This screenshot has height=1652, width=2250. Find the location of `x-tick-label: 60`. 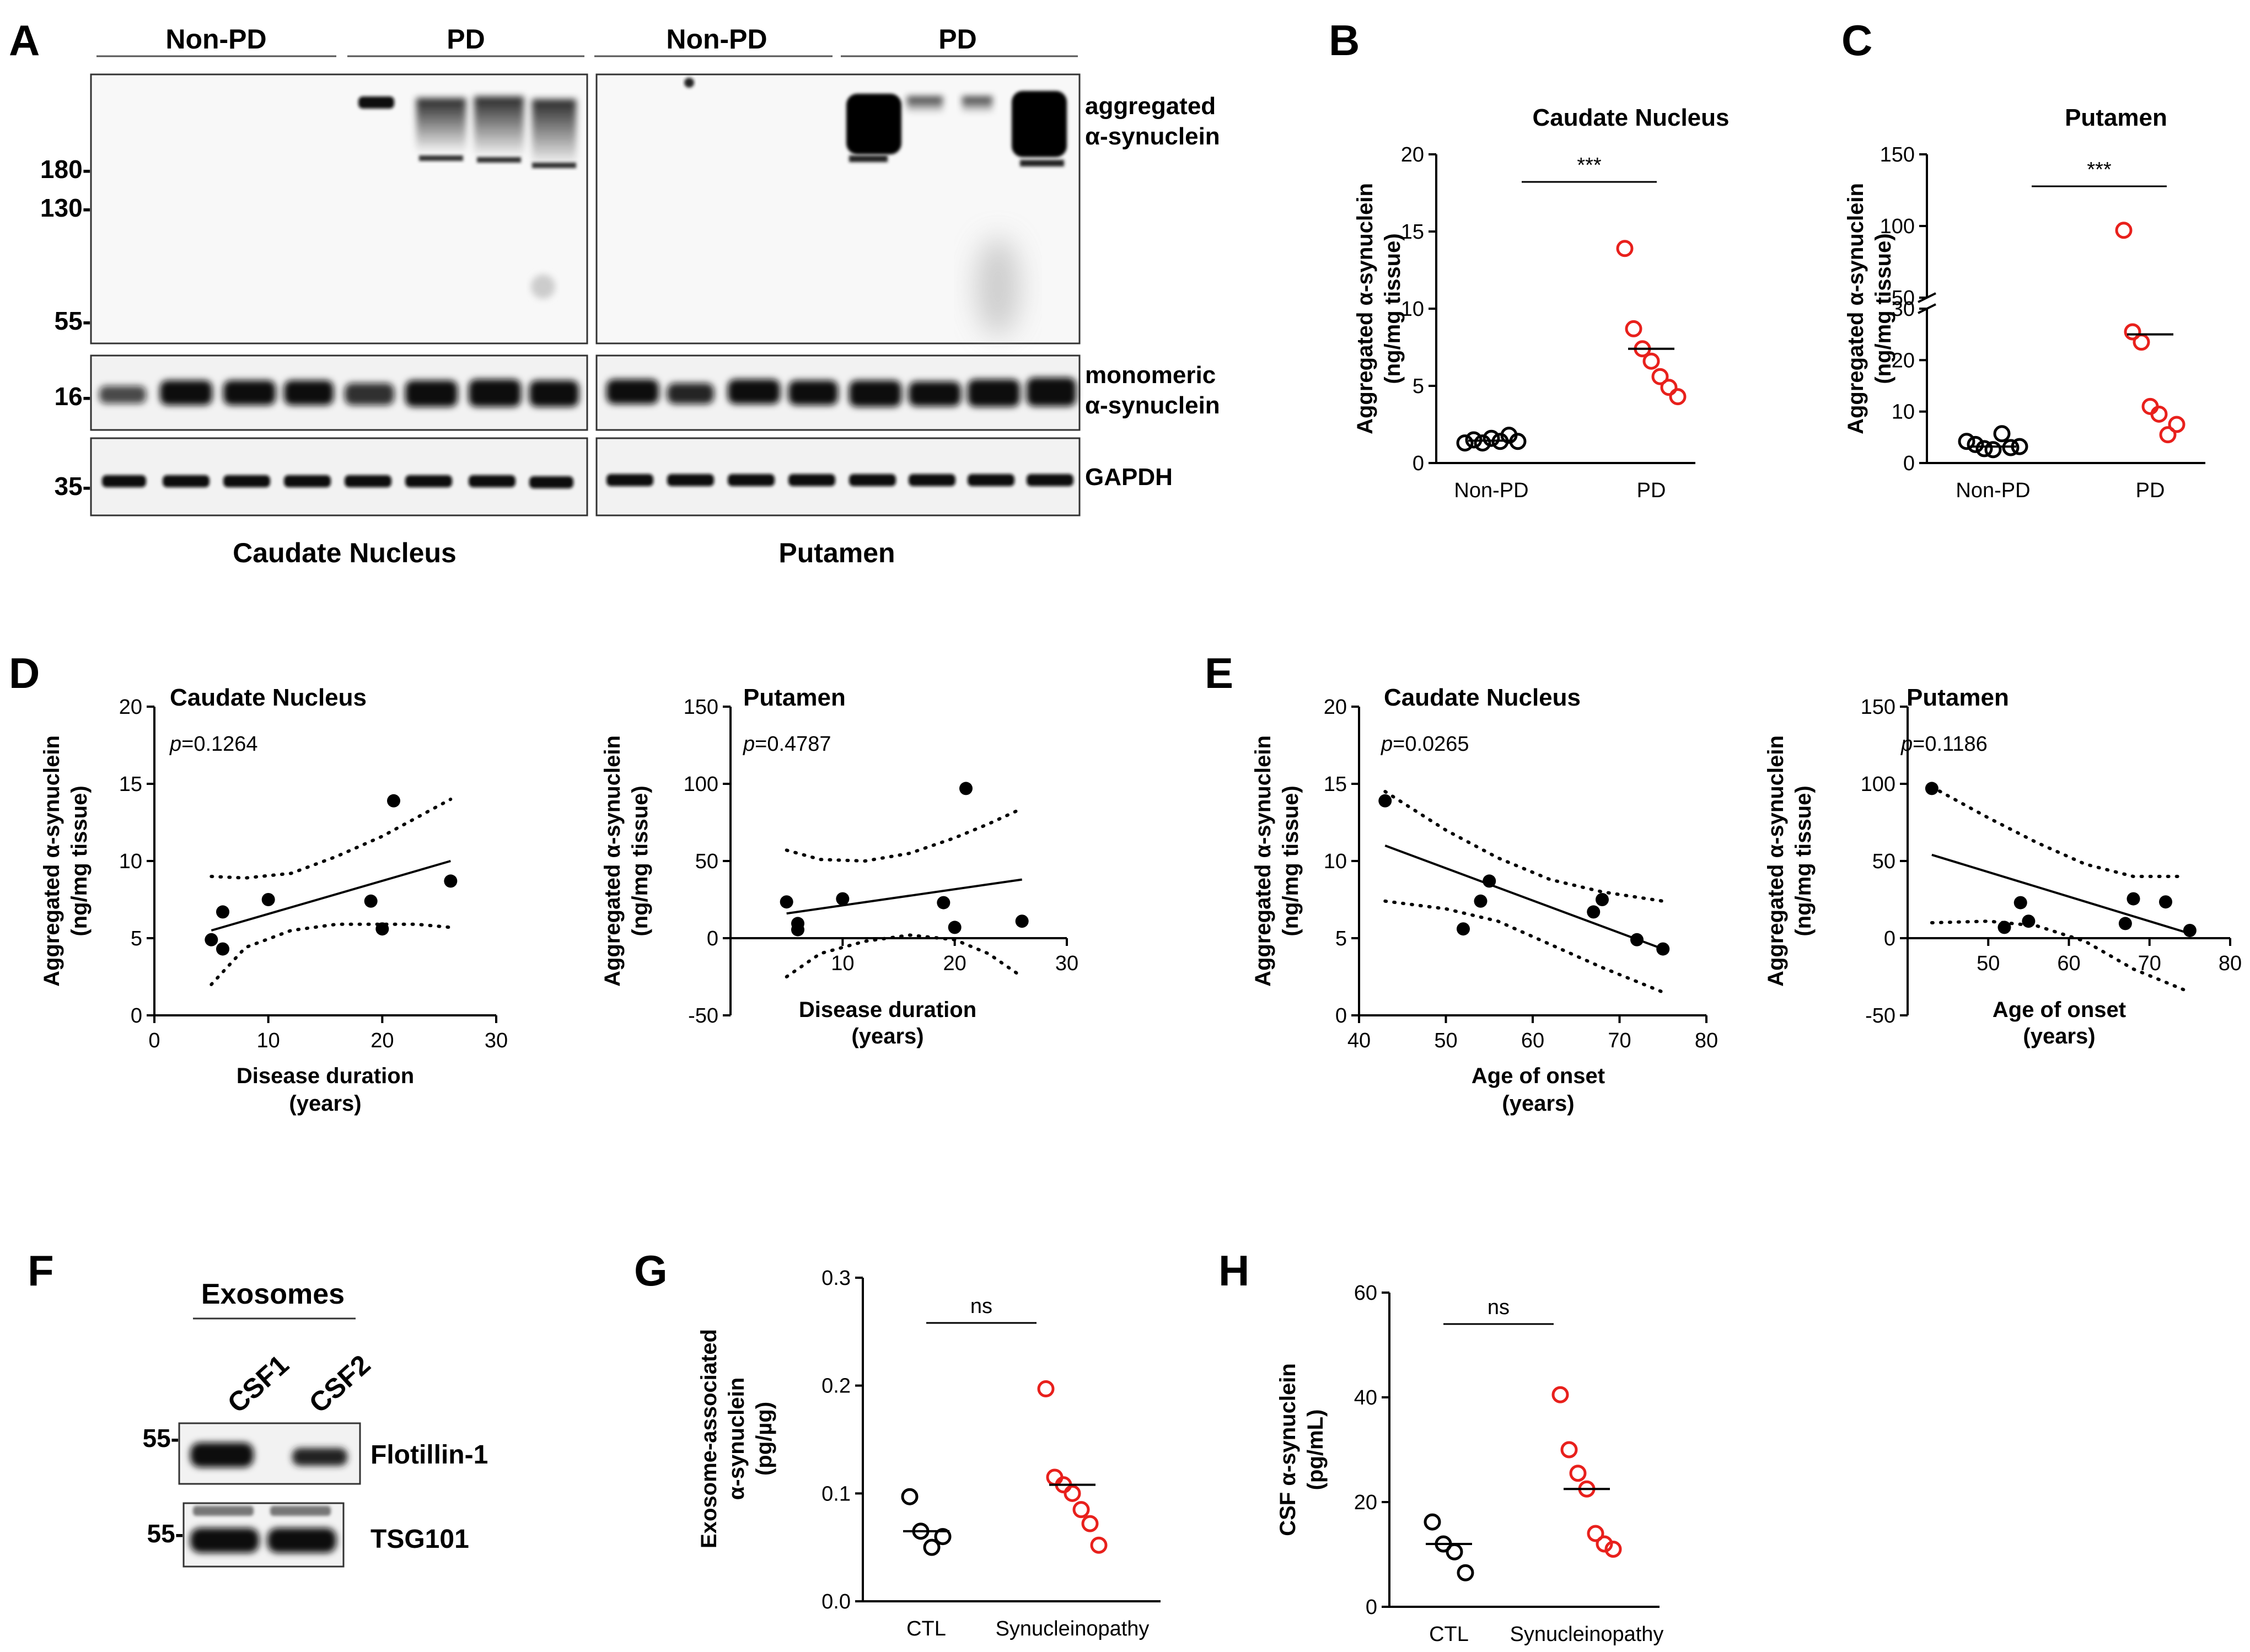

x-tick-label: 60 is located at coordinates (2068, 963).